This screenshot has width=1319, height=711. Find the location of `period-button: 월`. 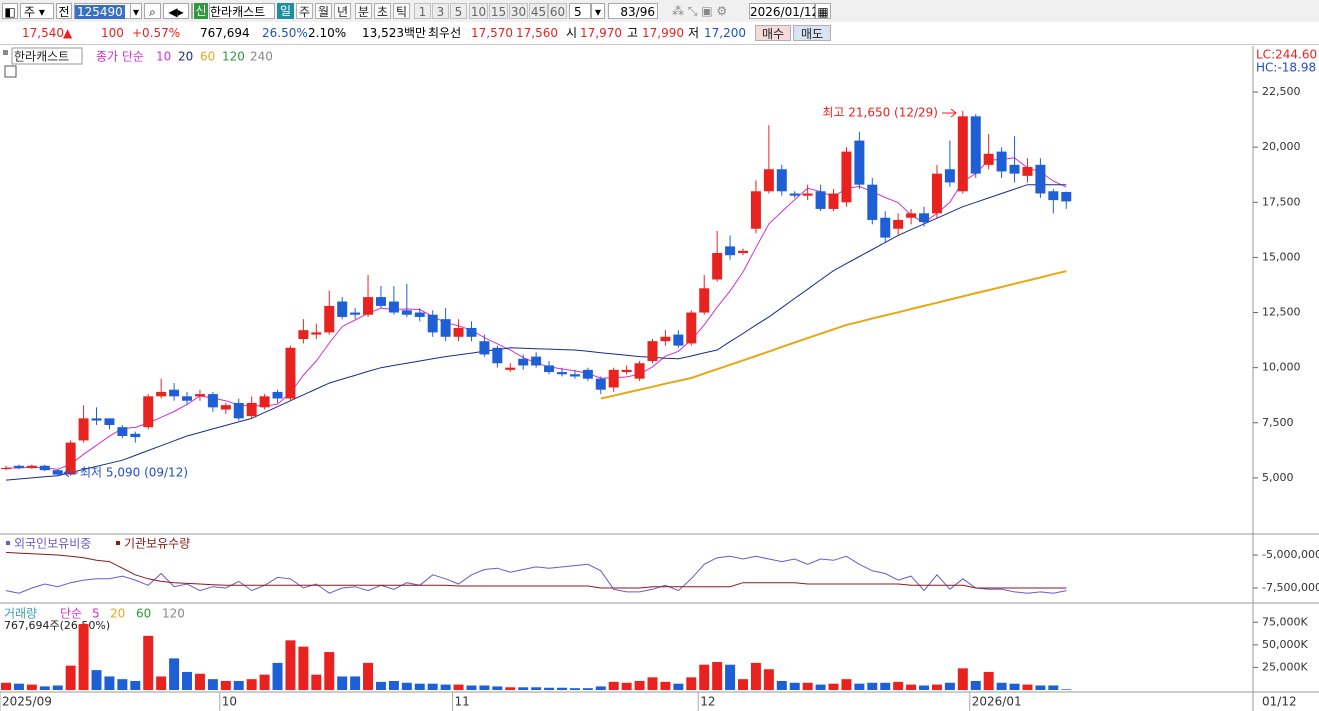

period-button: 월 is located at coordinates (323, 11).